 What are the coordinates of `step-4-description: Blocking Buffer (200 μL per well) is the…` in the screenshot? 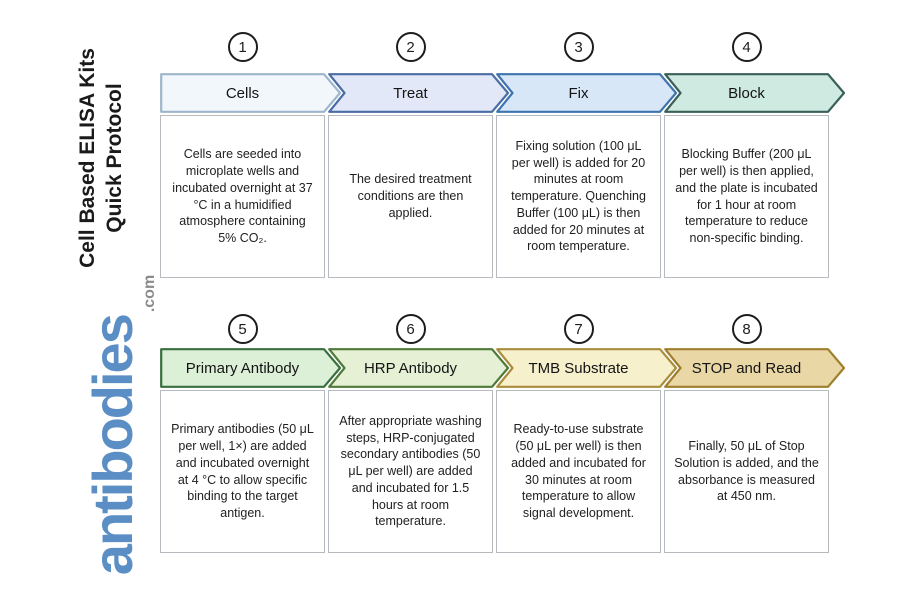 It's located at (746, 196).